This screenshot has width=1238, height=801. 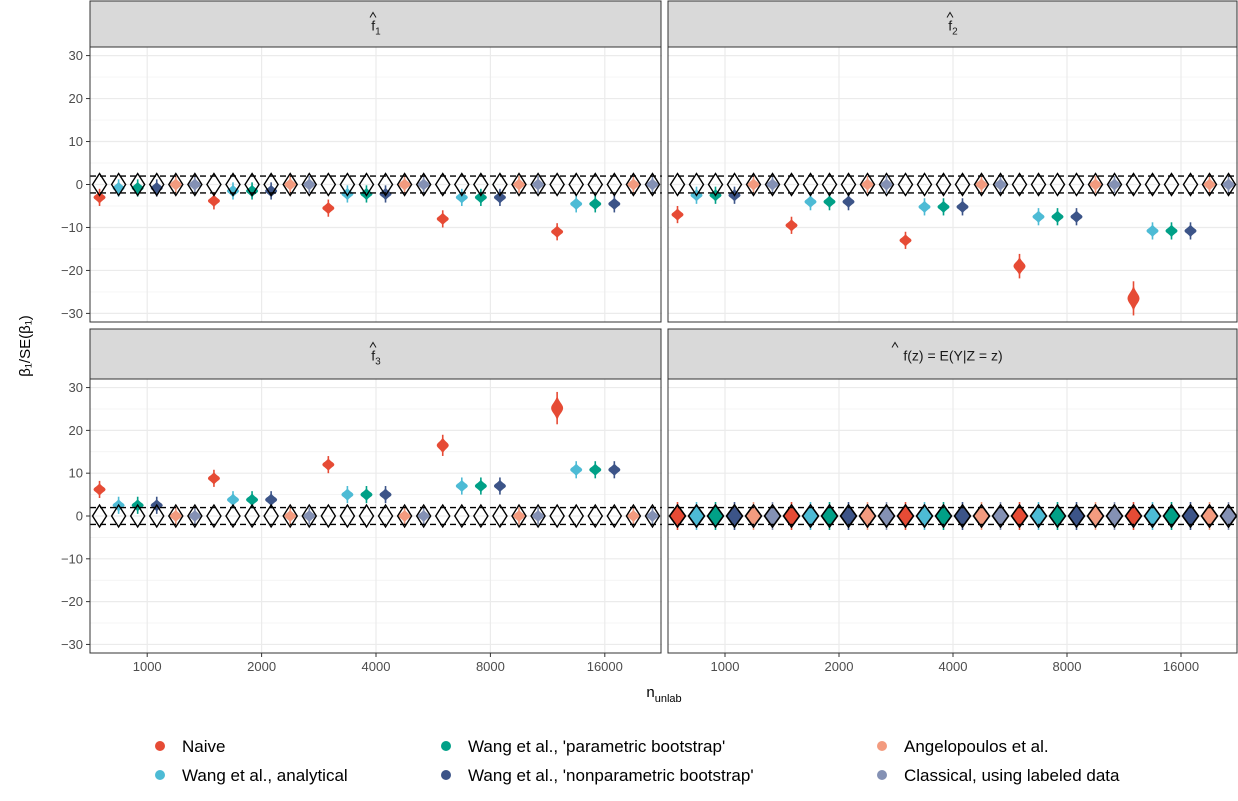 What do you see at coordinates (924, 516) in the screenshot?
I see `series-wang_analytical-violin` at bounding box center [924, 516].